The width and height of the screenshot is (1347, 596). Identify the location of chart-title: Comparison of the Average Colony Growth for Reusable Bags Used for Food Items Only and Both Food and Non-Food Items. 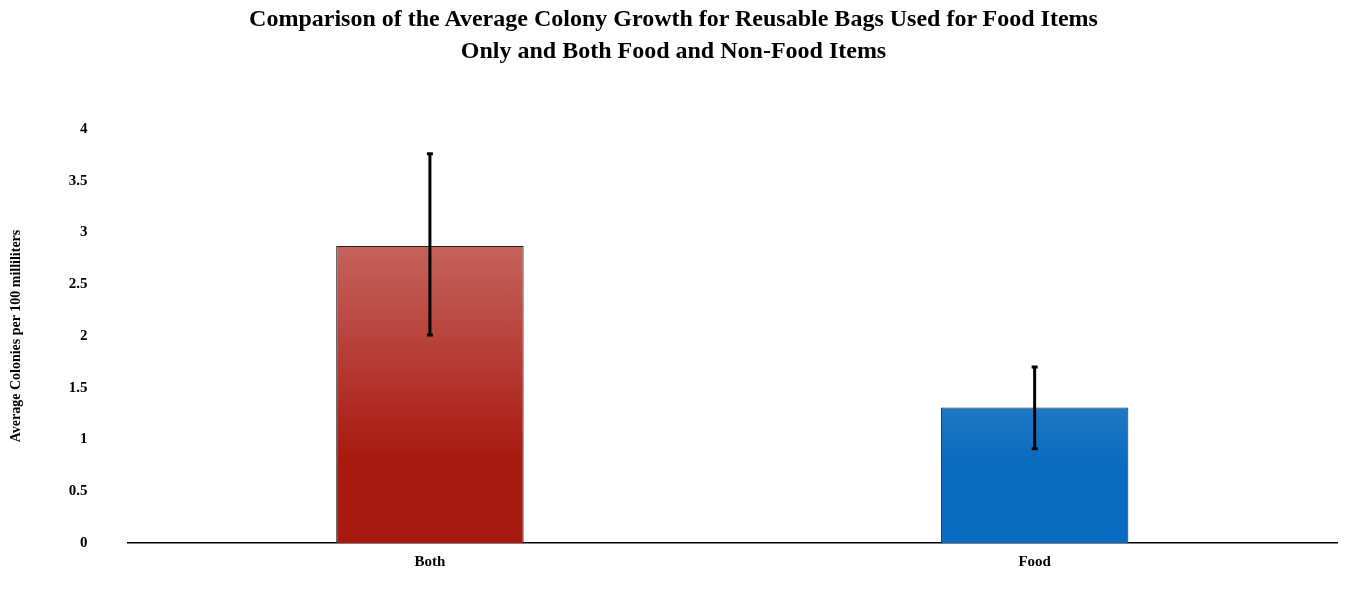
(673, 34).